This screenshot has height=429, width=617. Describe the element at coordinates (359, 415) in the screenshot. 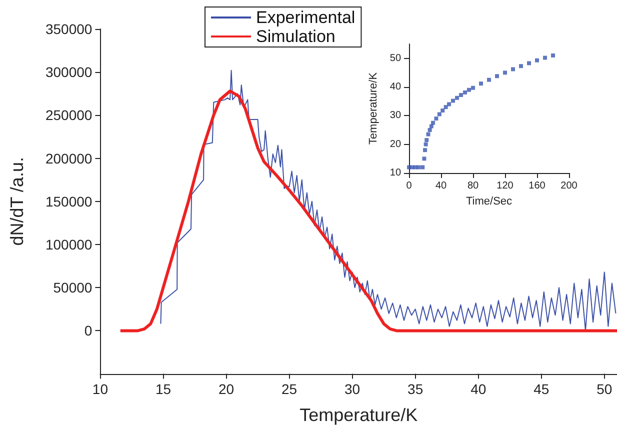

I see `x-axis-title: Temperature/K` at that location.